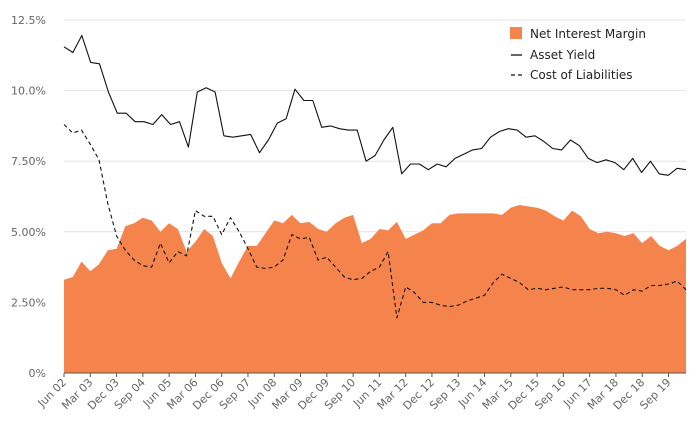 Image resolution: width=700 pixels, height=433 pixels. I want to click on y-tick-label: 0%, so click(37, 373).